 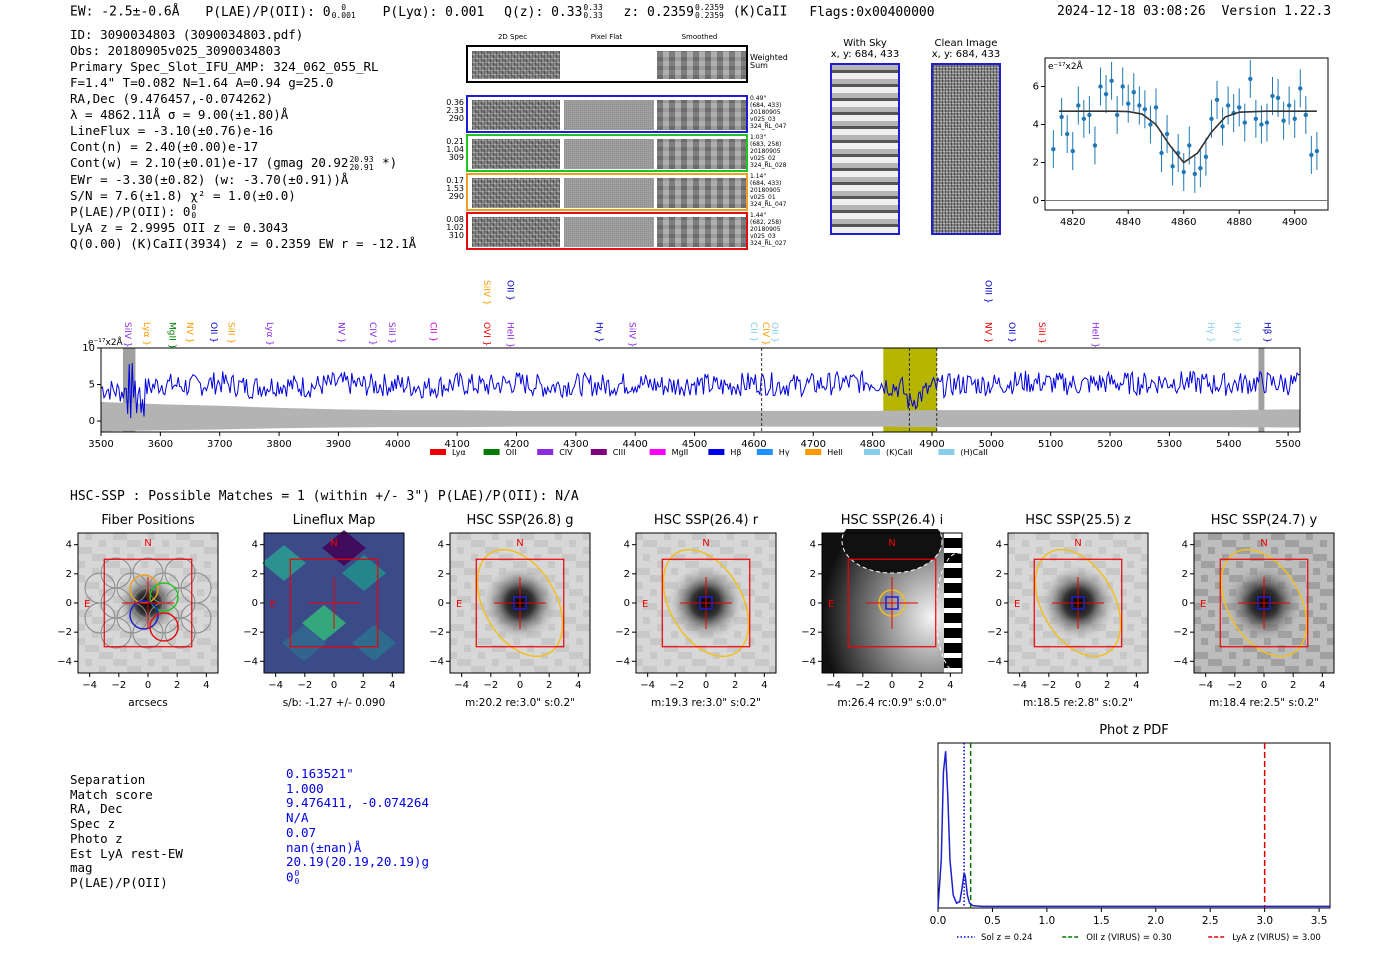 I want to click on cutout-row-meta-line: v025_01, so click(x=763, y=197).